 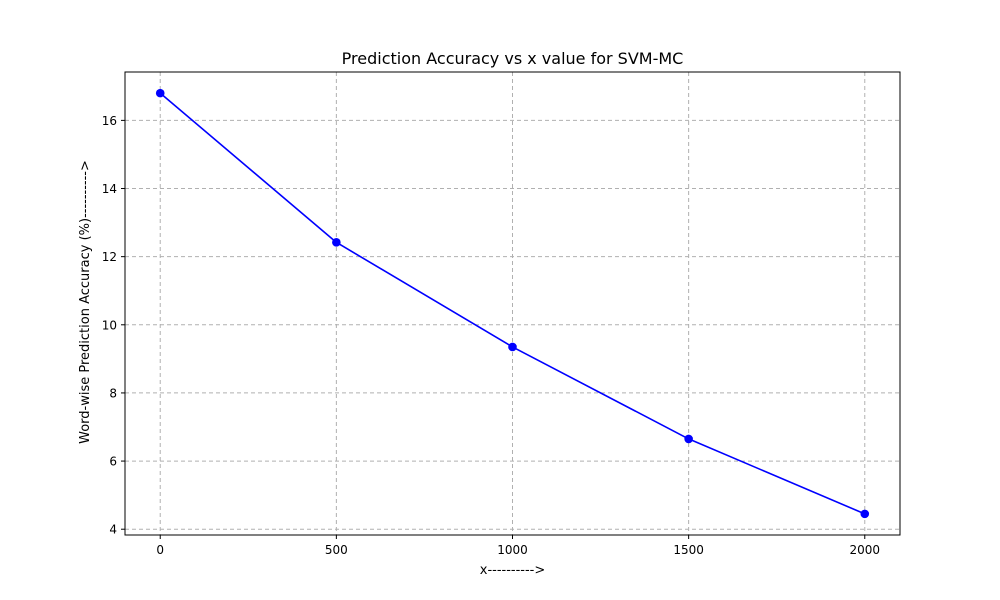 What do you see at coordinates (864, 550) in the screenshot?
I see `x-tick-label: 2000` at bounding box center [864, 550].